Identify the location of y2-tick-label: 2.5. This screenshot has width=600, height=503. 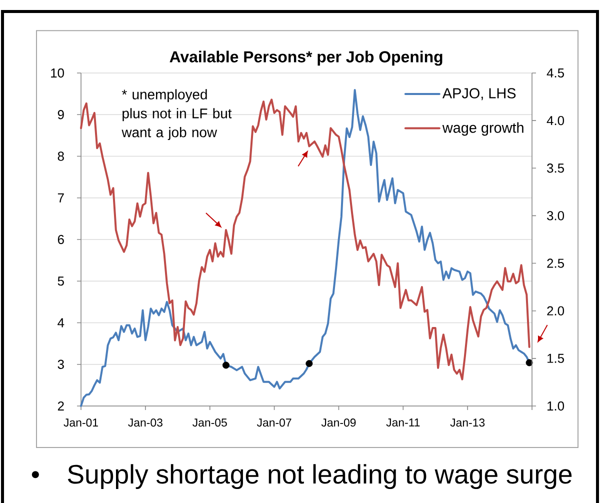
(555, 263).